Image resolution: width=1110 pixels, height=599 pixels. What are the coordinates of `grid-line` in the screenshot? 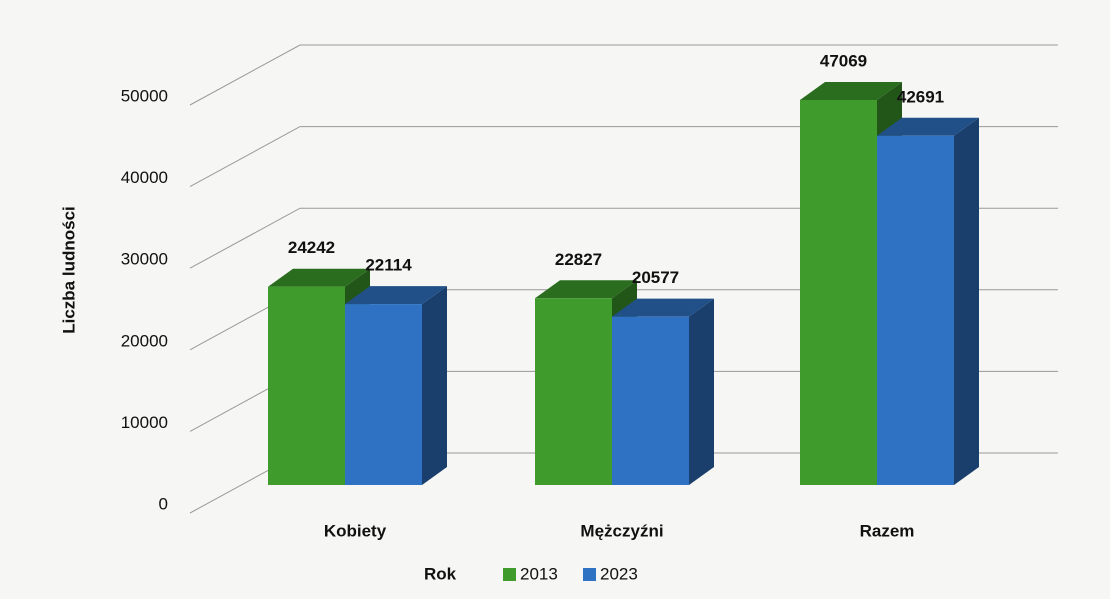 It's located at (623, 75).